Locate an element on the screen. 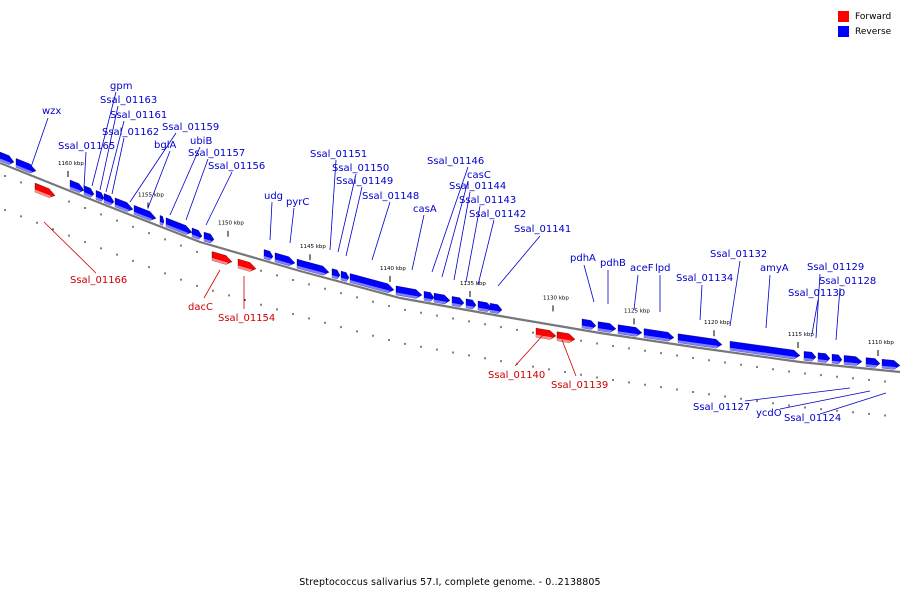 The width and height of the screenshot is (900, 600). legend-item-reverse: Reverse is located at coordinates (864, 31).